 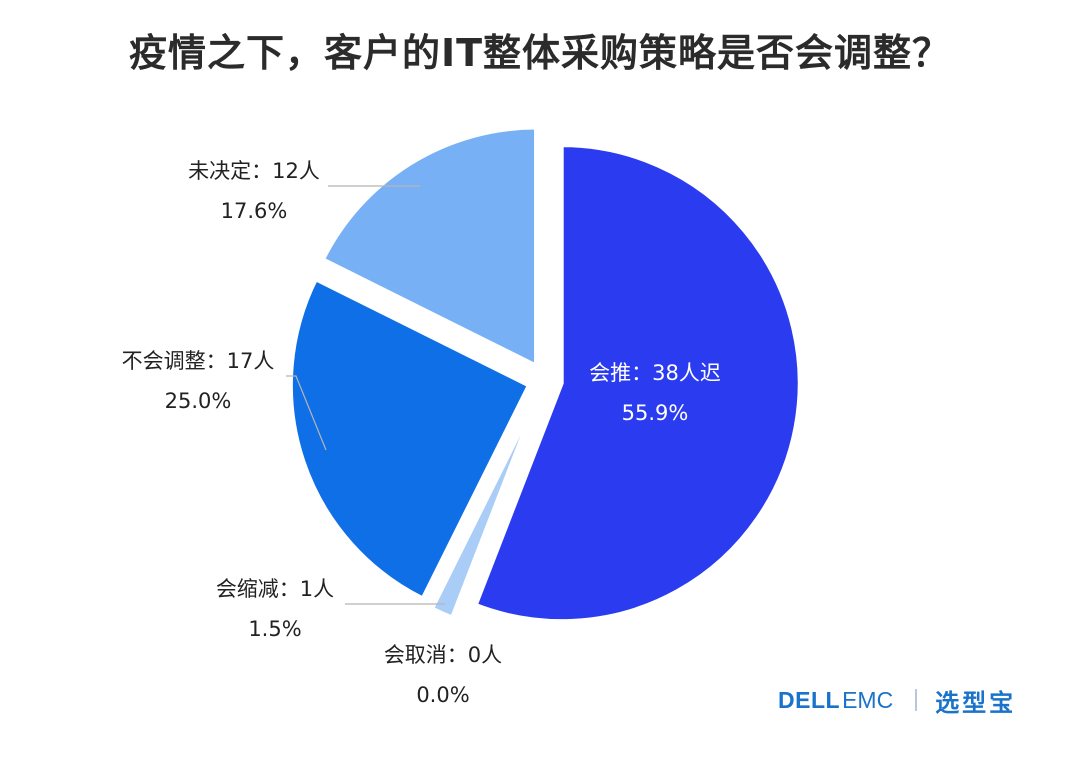 I want to click on data-label-slice-3: 会取消：0人, so click(x=443, y=655).